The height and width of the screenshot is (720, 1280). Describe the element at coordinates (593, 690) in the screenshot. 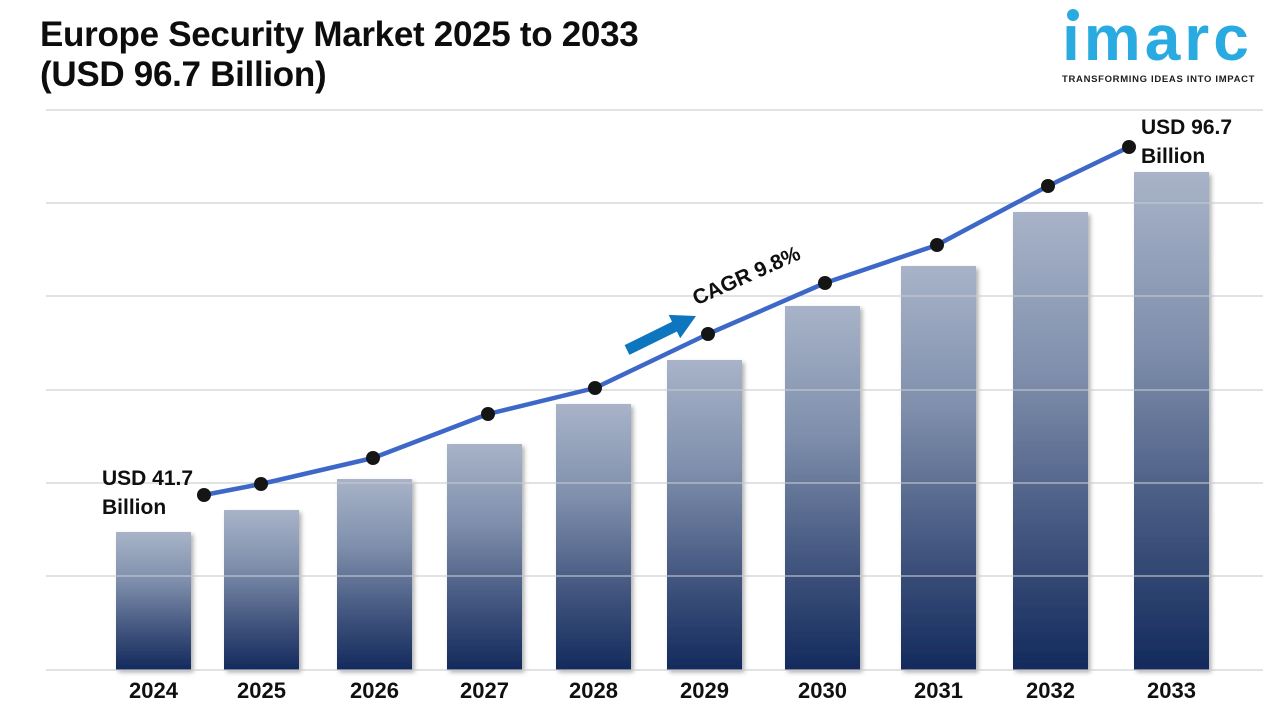

I see `x-axis-label-2028: 2028` at that location.